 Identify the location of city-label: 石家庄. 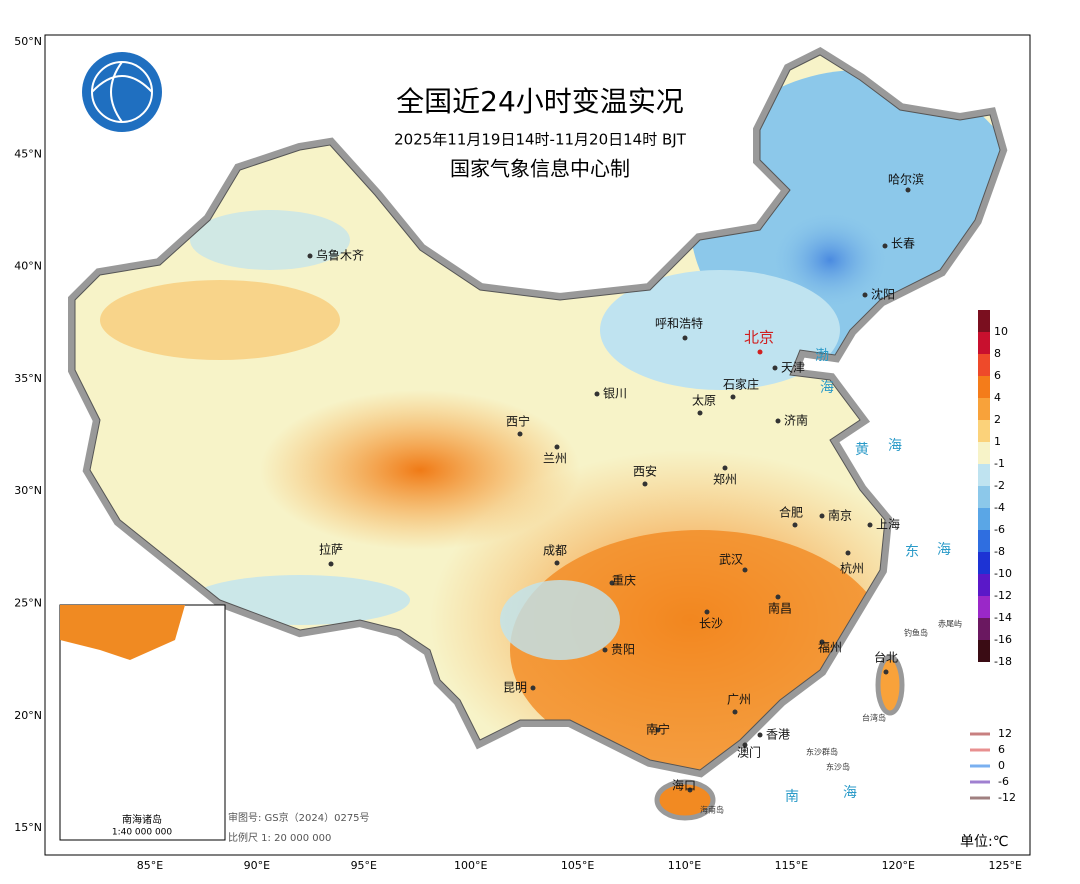
(741, 384).